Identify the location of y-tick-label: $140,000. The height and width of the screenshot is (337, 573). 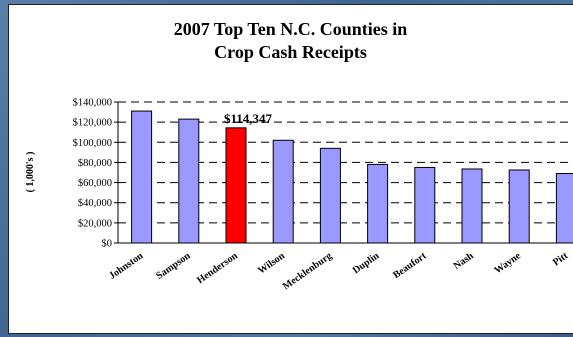
(92, 103).